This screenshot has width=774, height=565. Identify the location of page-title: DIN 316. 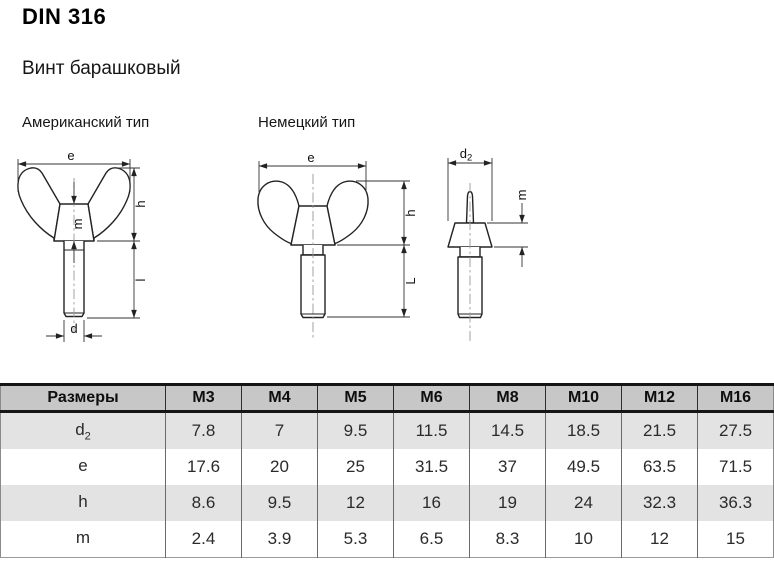
(64, 16).